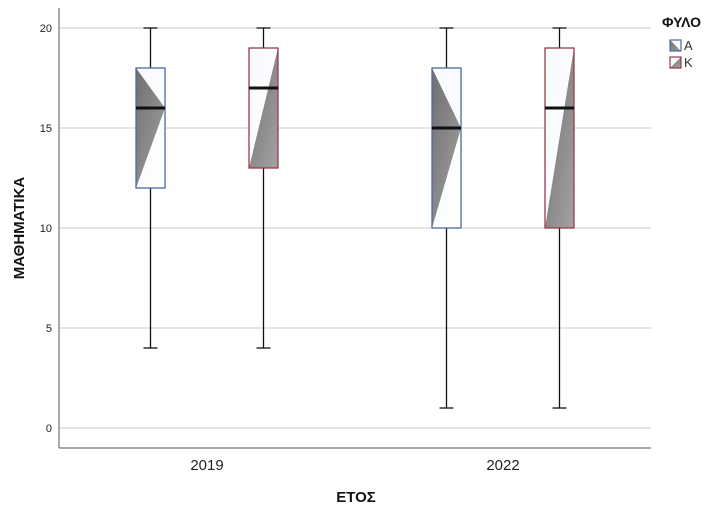  I want to click on legend-swatch-Κ, so click(675, 62).